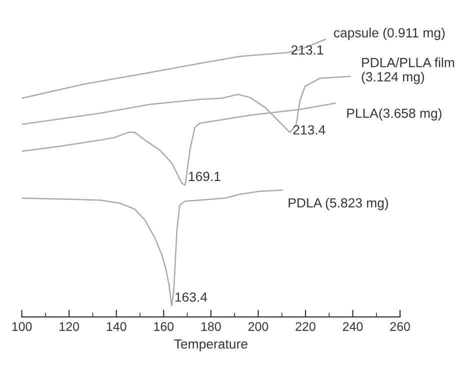 This screenshot has height=386, width=474. What do you see at coordinates (307, 50) in the screenshot?
I see `annotation: 213.1` at bounding box center [307, 50].